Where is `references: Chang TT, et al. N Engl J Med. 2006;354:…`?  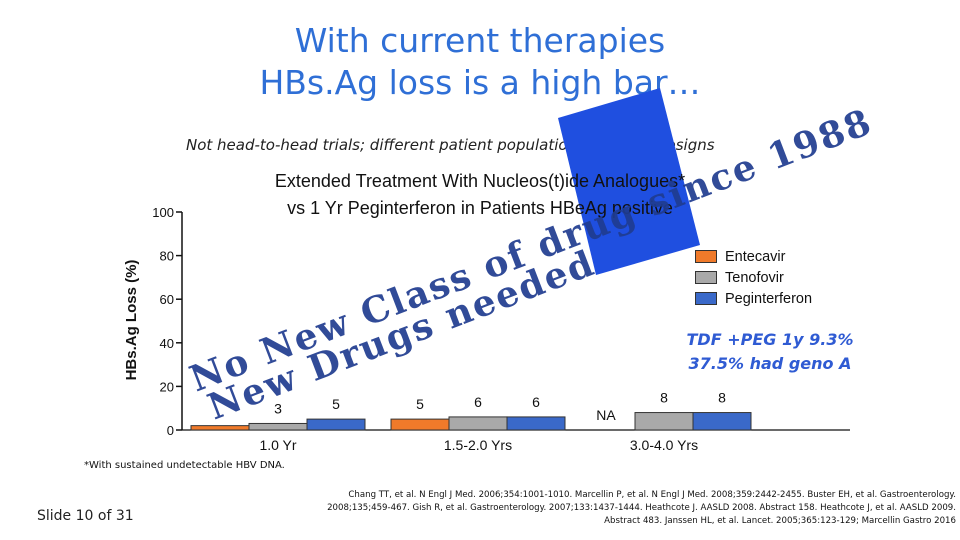
references: Chang TT, et al. N Engl J Med. 2006;354:… is located at coordinates (628, 508).